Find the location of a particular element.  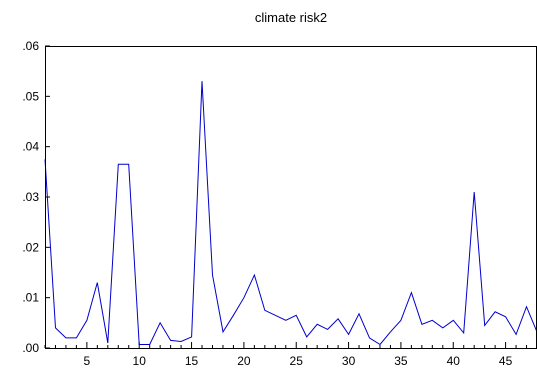

x-tick-label: 15 is located at coordinates (192, 361).